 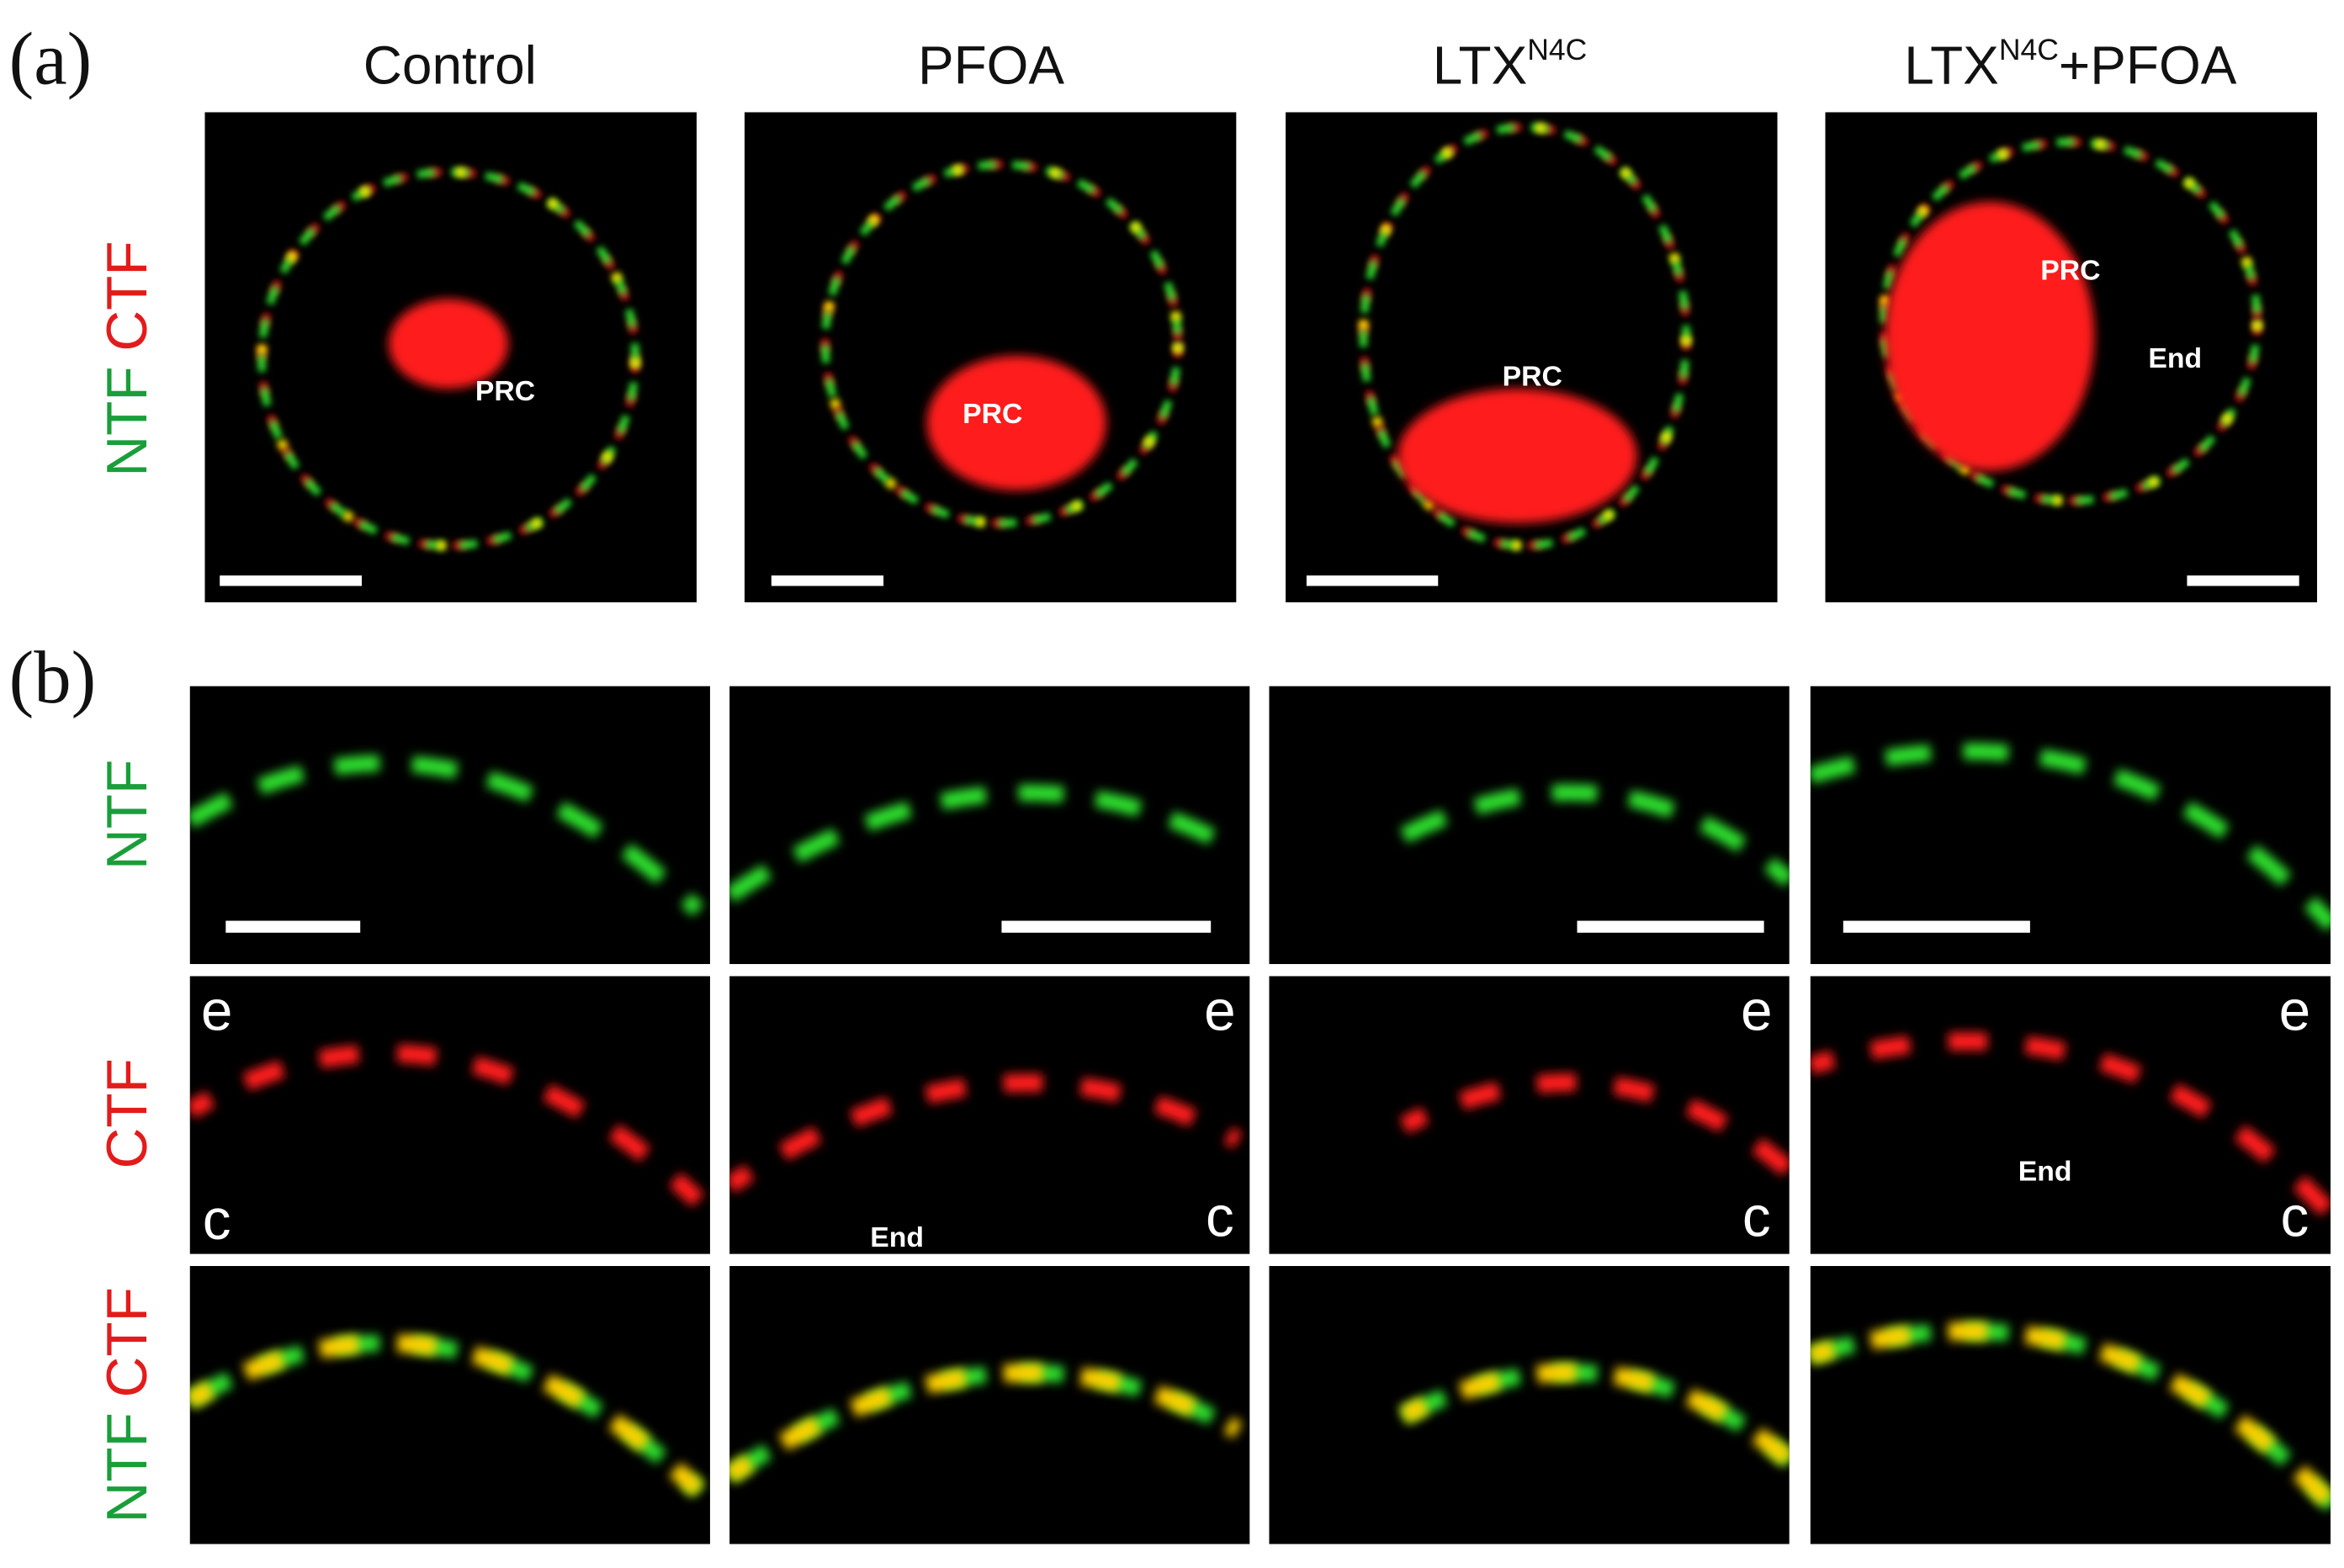 I want to click on title-text: Control, so click(x=450, y=65).